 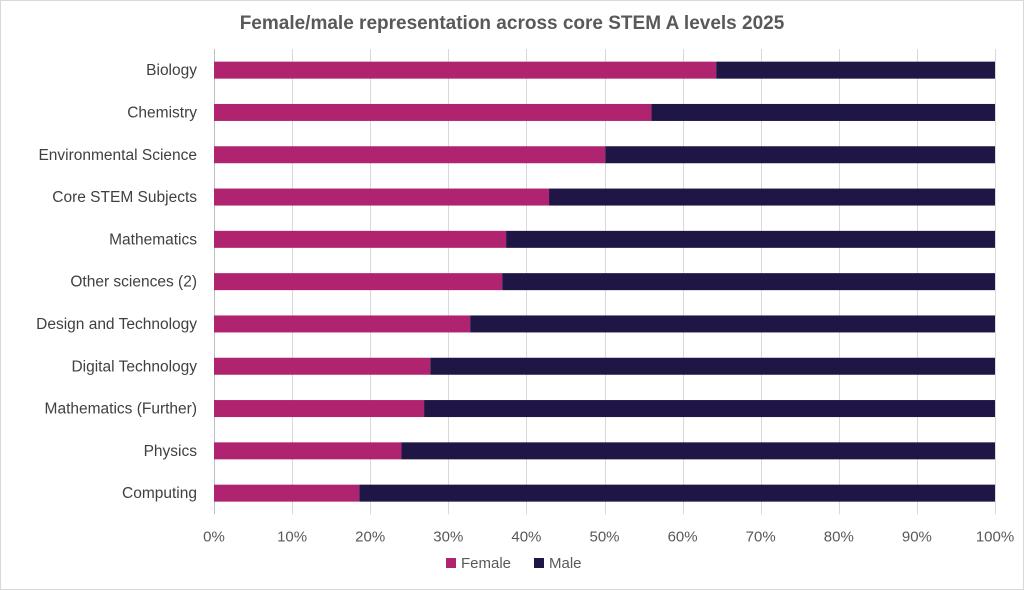 What do you see at coordinates (370, 536) in the screenshot?
I see `x-tick-label-20: 20%` at bounding box center [370, 536].